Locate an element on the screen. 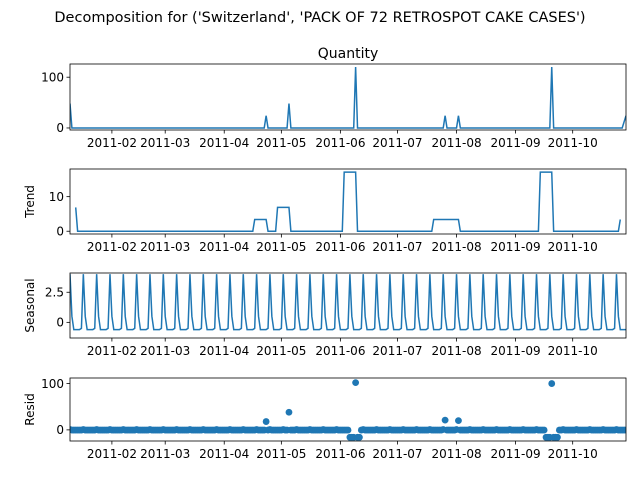 The height and width of the screenshot is (480, 640). ytick-label: 2.5 is located at coordinates (54, 292).